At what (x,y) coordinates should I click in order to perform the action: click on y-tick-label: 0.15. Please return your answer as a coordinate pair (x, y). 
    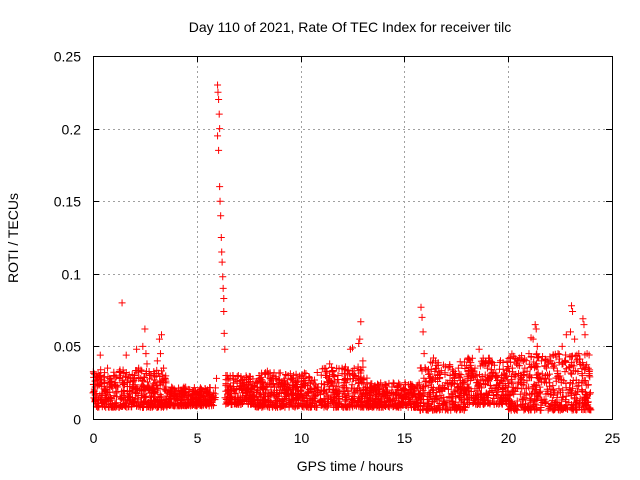
    Looking at the image, I should click on (67, 202).